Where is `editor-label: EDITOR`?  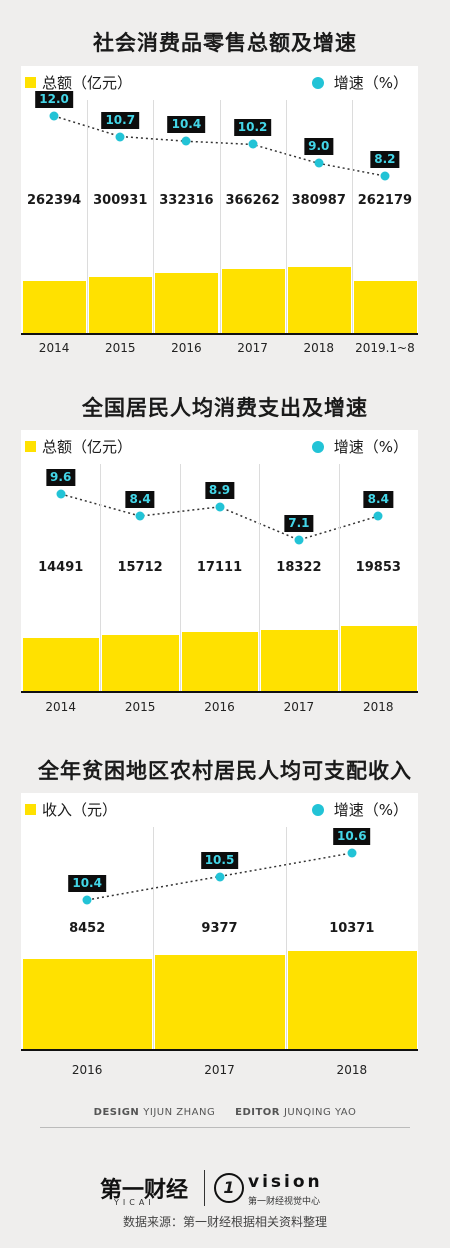
editor-label: EDITOR is located at coordinates (257, 1112).